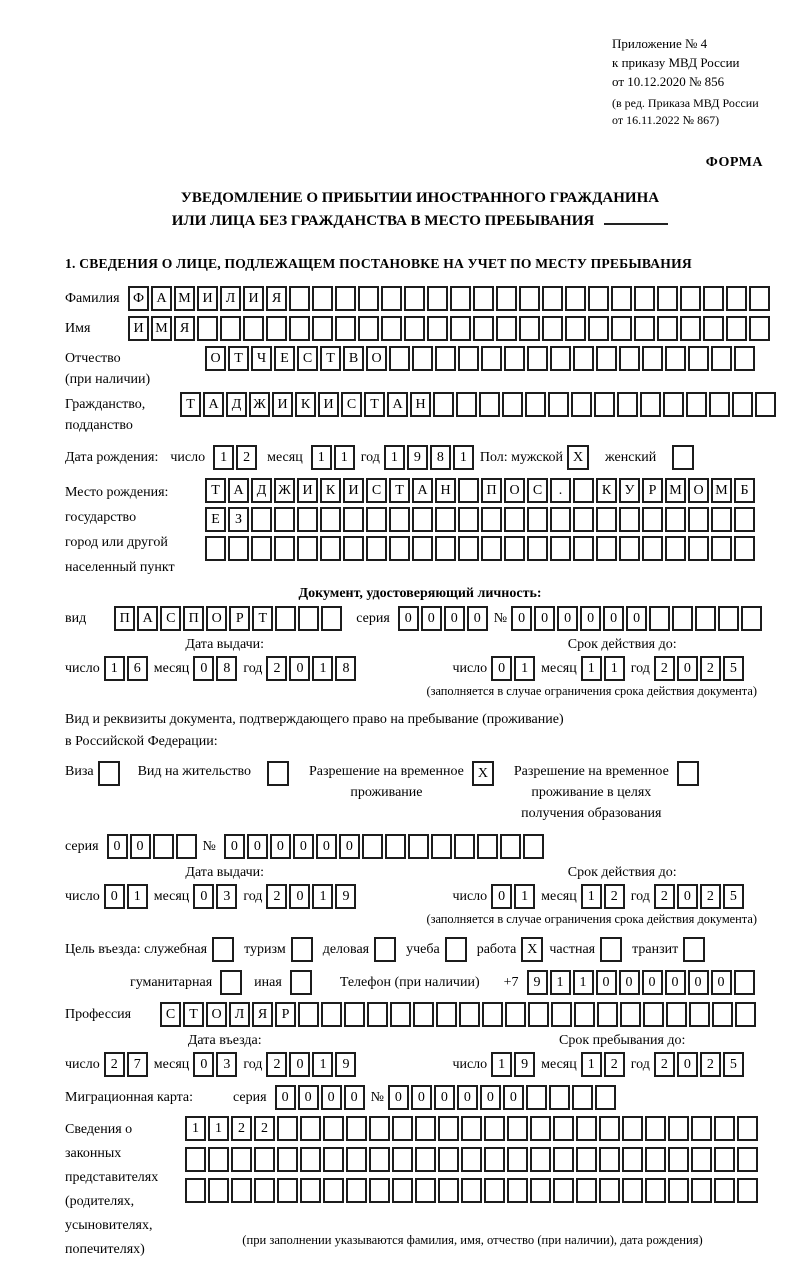  What do you see at coordinates (277, 773) in the screenshot?
I see `residence-permit-checkbox` at bounding box center [277, 773].